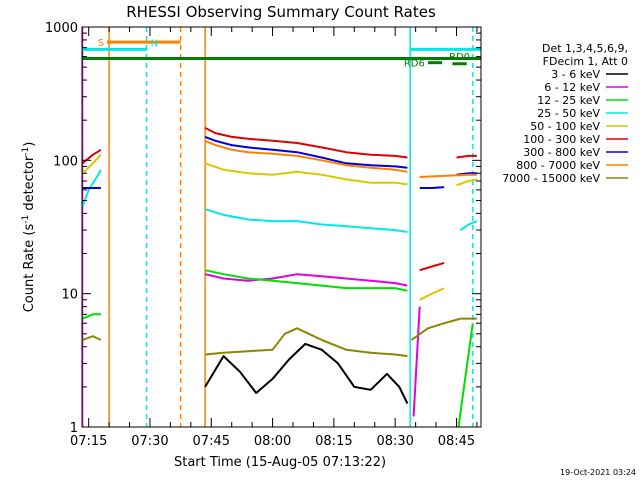 This screenshot has width=640, height=480. I want to click on x-tick-label: 07:15, so click(88, 441).